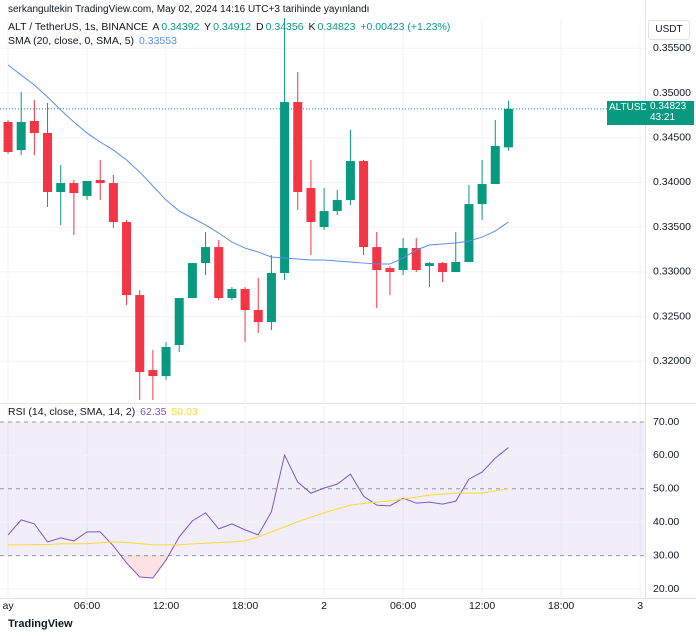 The image size is (696, 636). I want to click on legend-row: SMA (20, close, 0, SMA, 5) 0.33553, so click(93, 41).